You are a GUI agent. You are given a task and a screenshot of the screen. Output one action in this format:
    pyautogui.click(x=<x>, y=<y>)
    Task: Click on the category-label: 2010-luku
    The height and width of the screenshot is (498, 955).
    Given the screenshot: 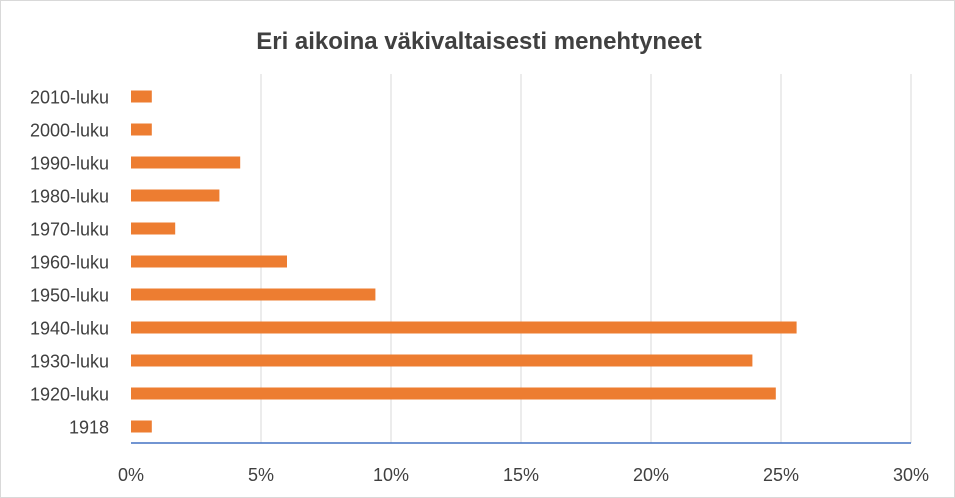 What is the action you would take?
    pyautogui.click(x=69, y=98)
    